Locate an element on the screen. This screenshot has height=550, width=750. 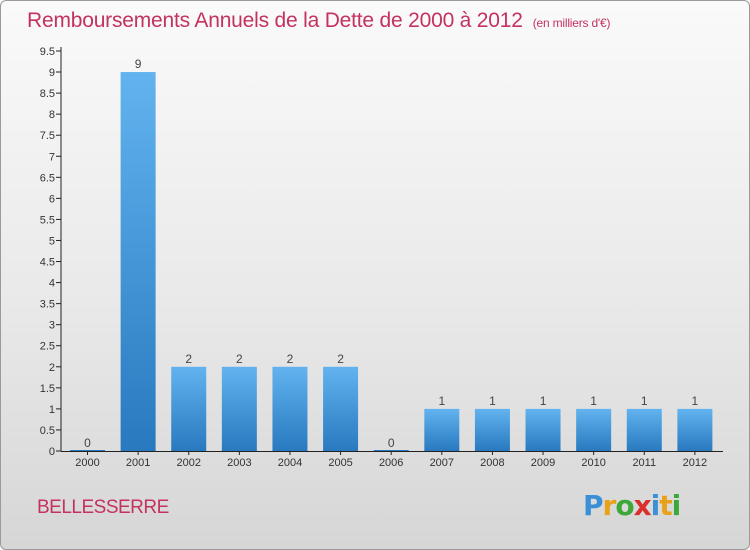
x-tick-label: 2001 is located at coordinates (138, 463).